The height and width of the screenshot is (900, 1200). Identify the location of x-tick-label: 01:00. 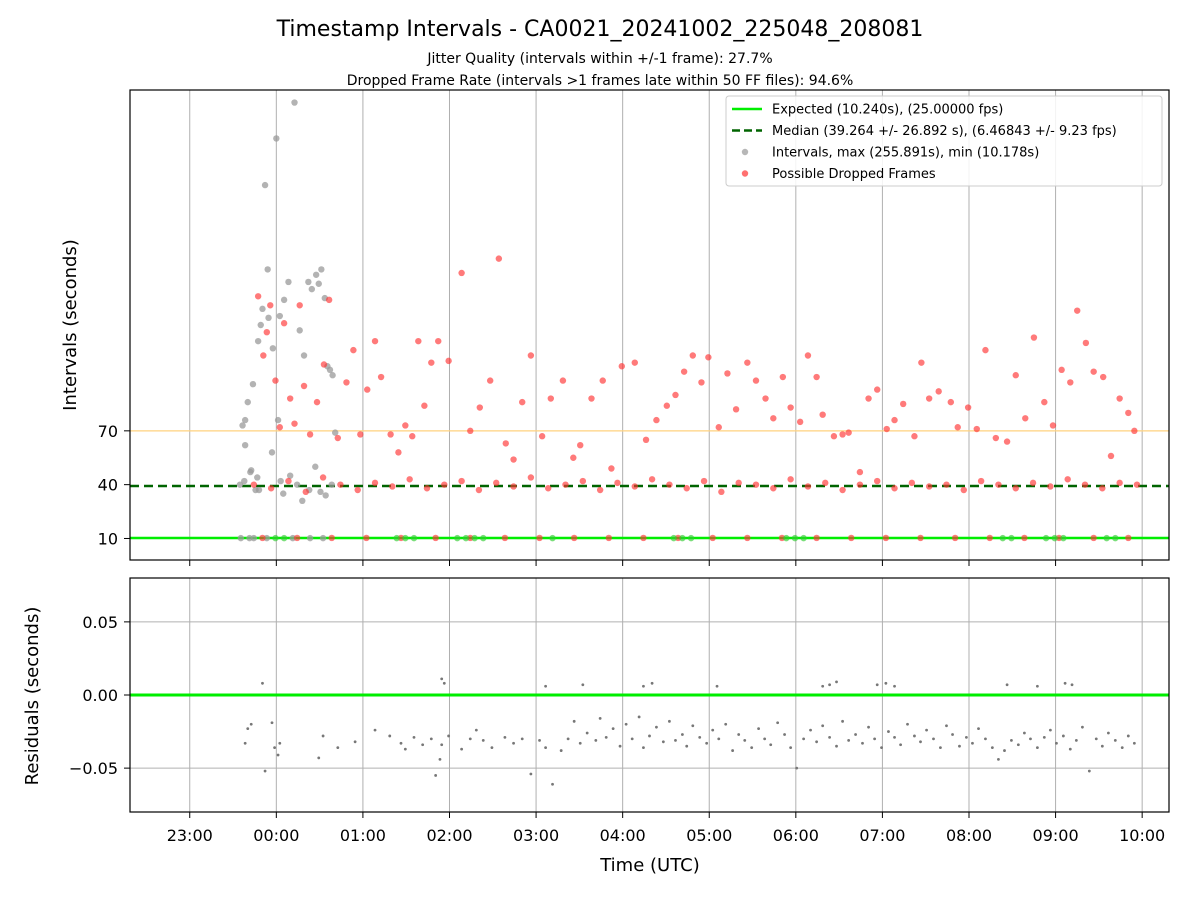
(363, 835).